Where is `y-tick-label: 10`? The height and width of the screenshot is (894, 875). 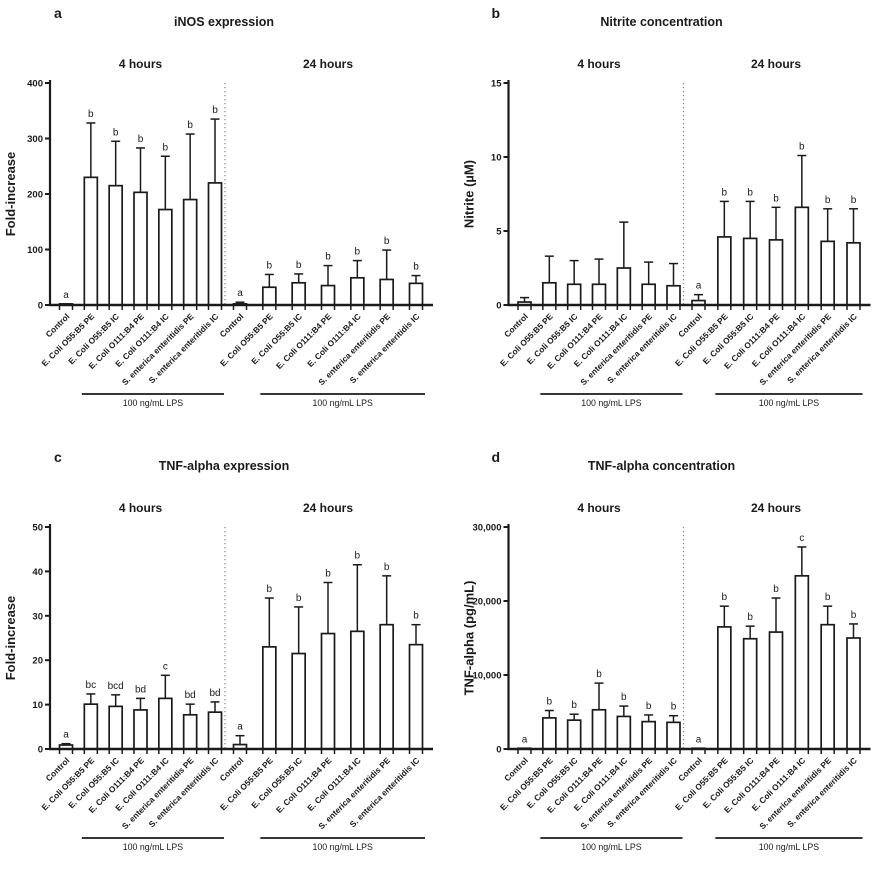 y-tick-label: 10 is located at coordinates (37, 705).